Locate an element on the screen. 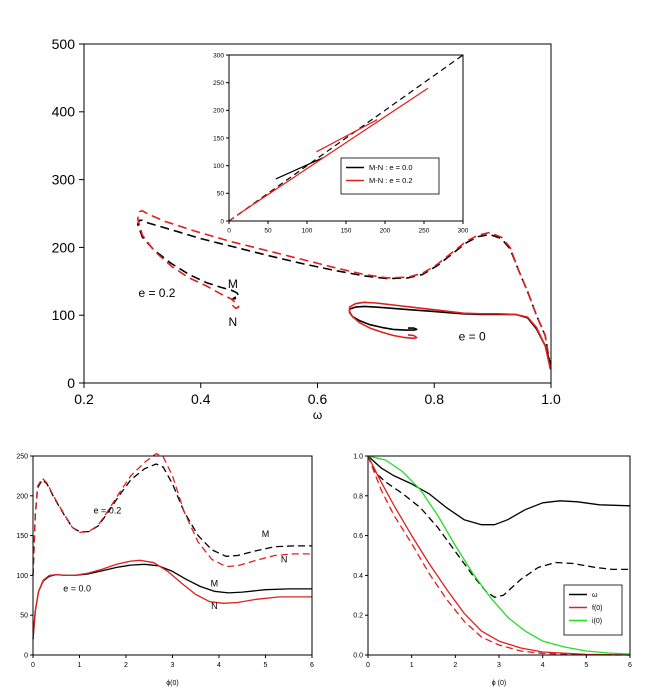  x-tick-label: 200 is located at coordinates (385, 231).